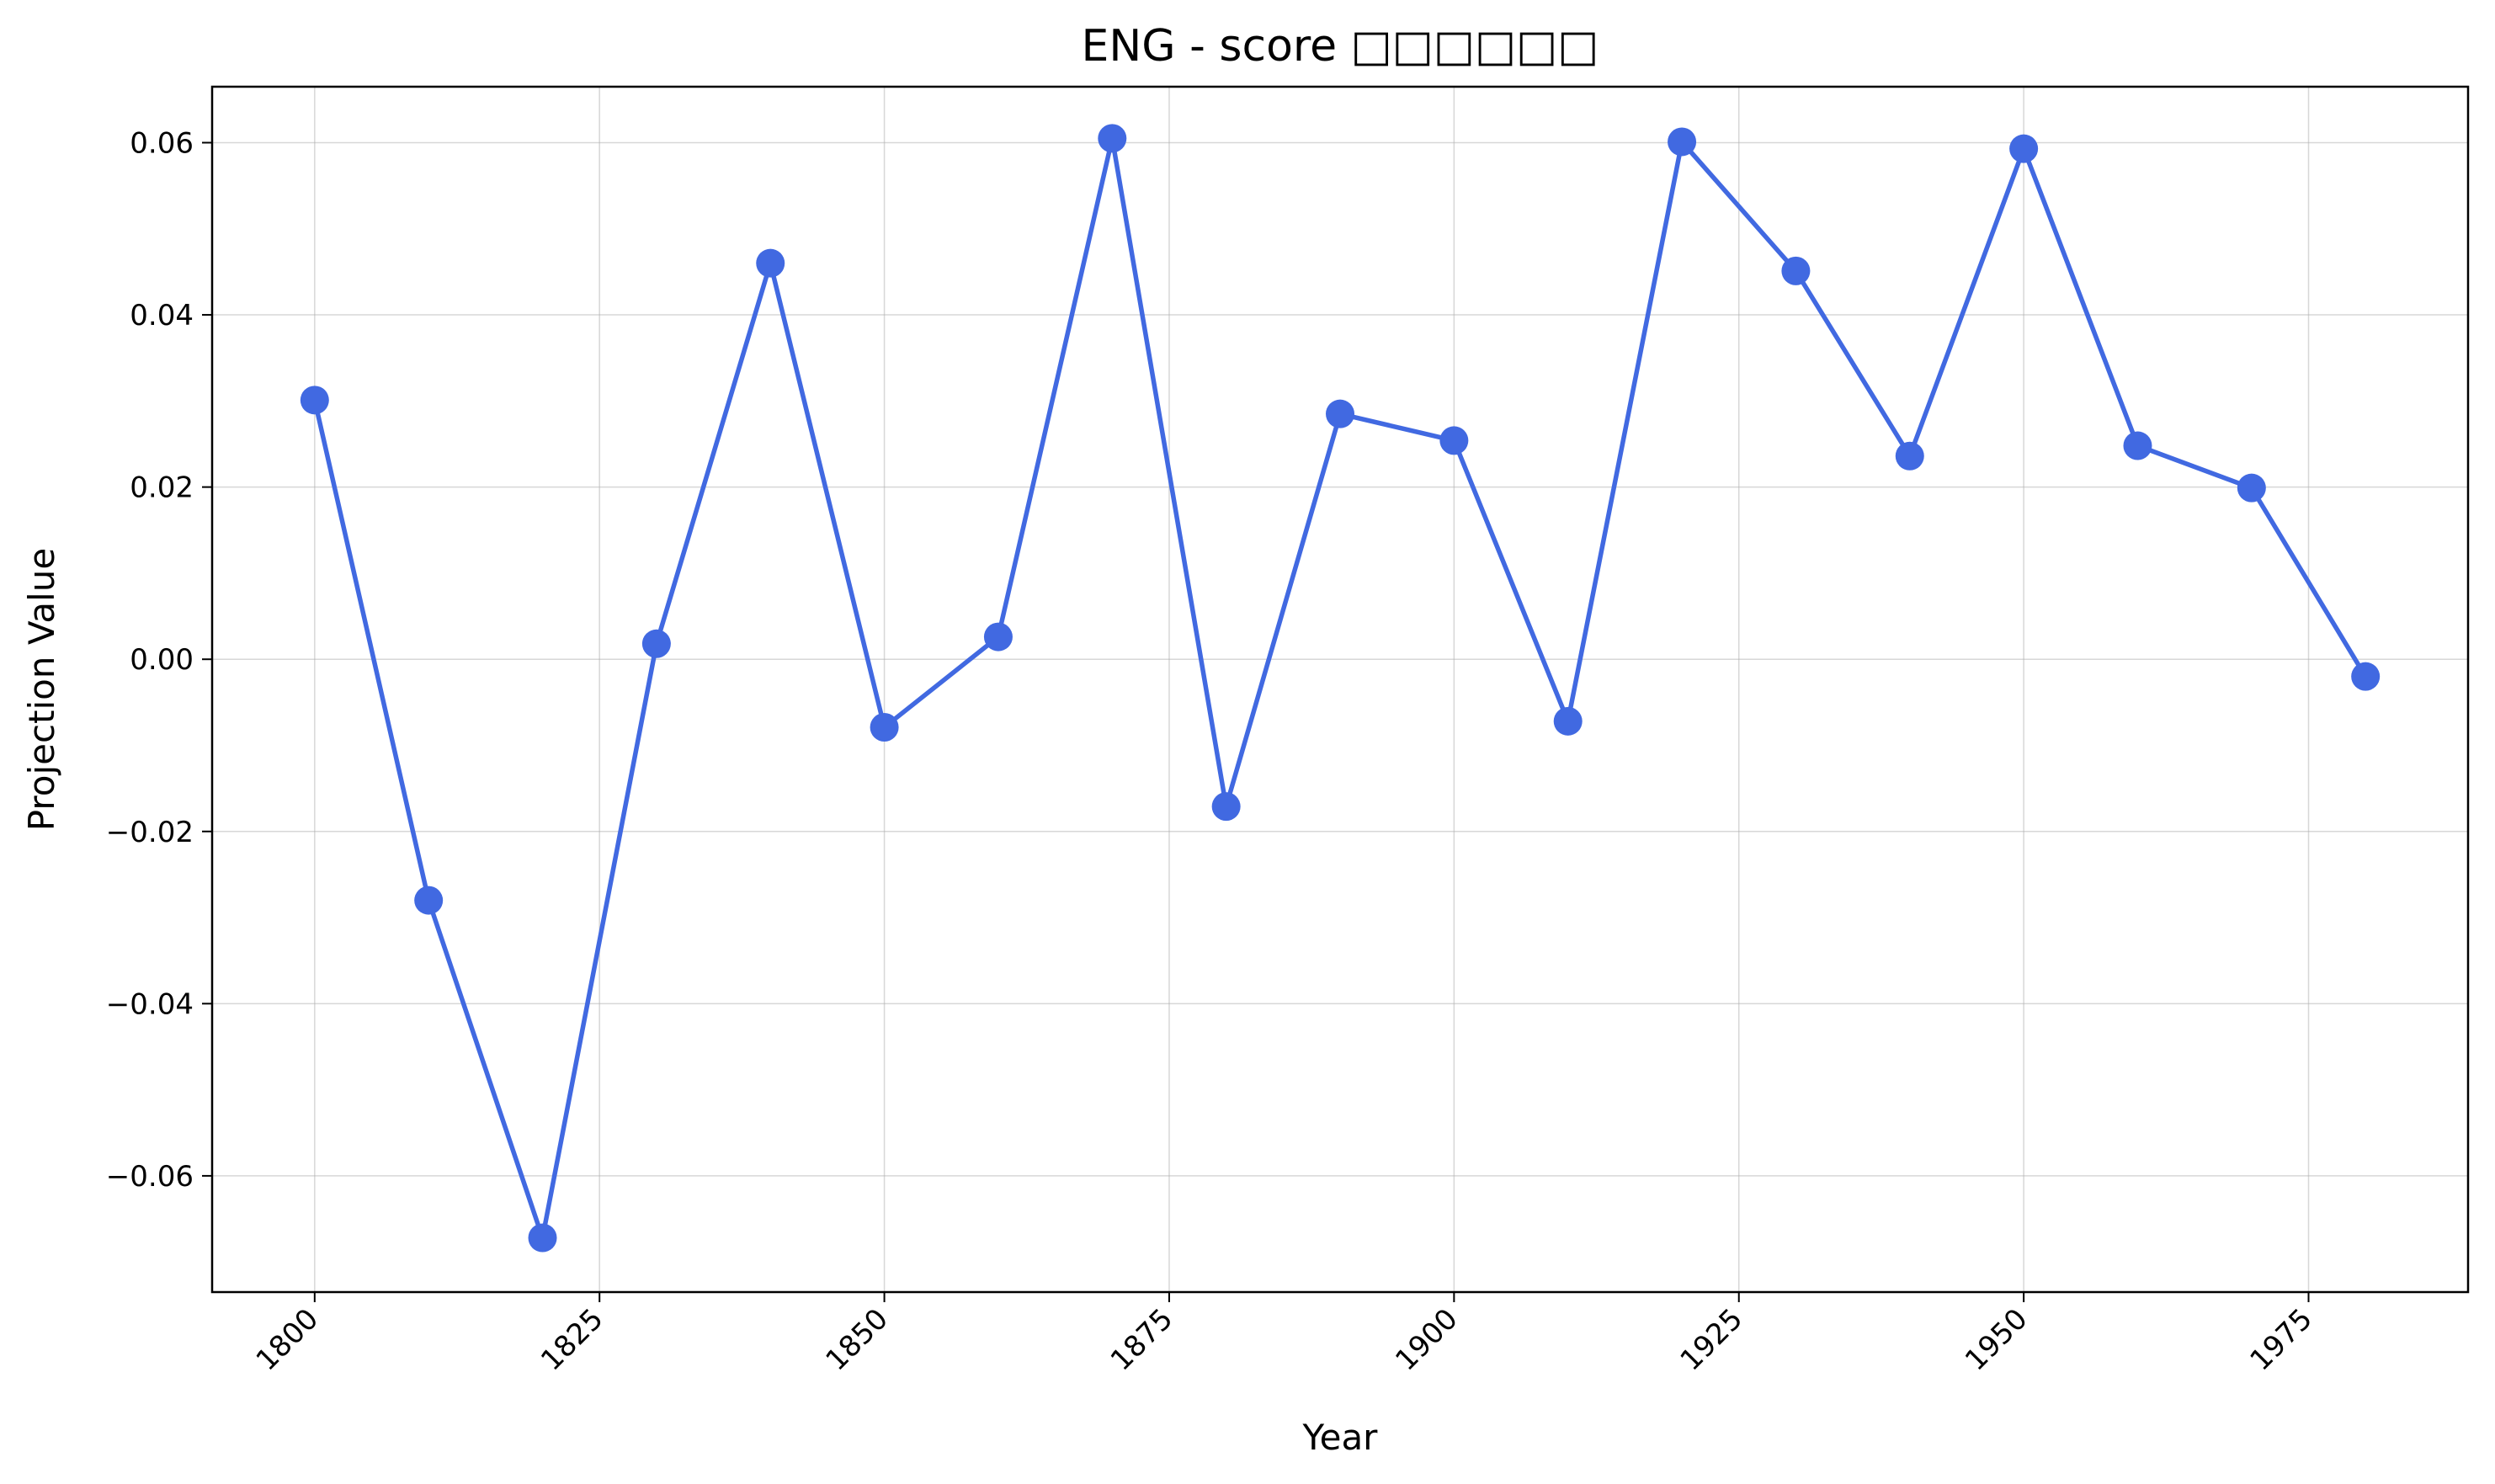 This screenshot has height=1484, width=2495. Describe the element at coordinates (162, 488) in the screenshot. I see `y-tick-label: 0.02` at that location.